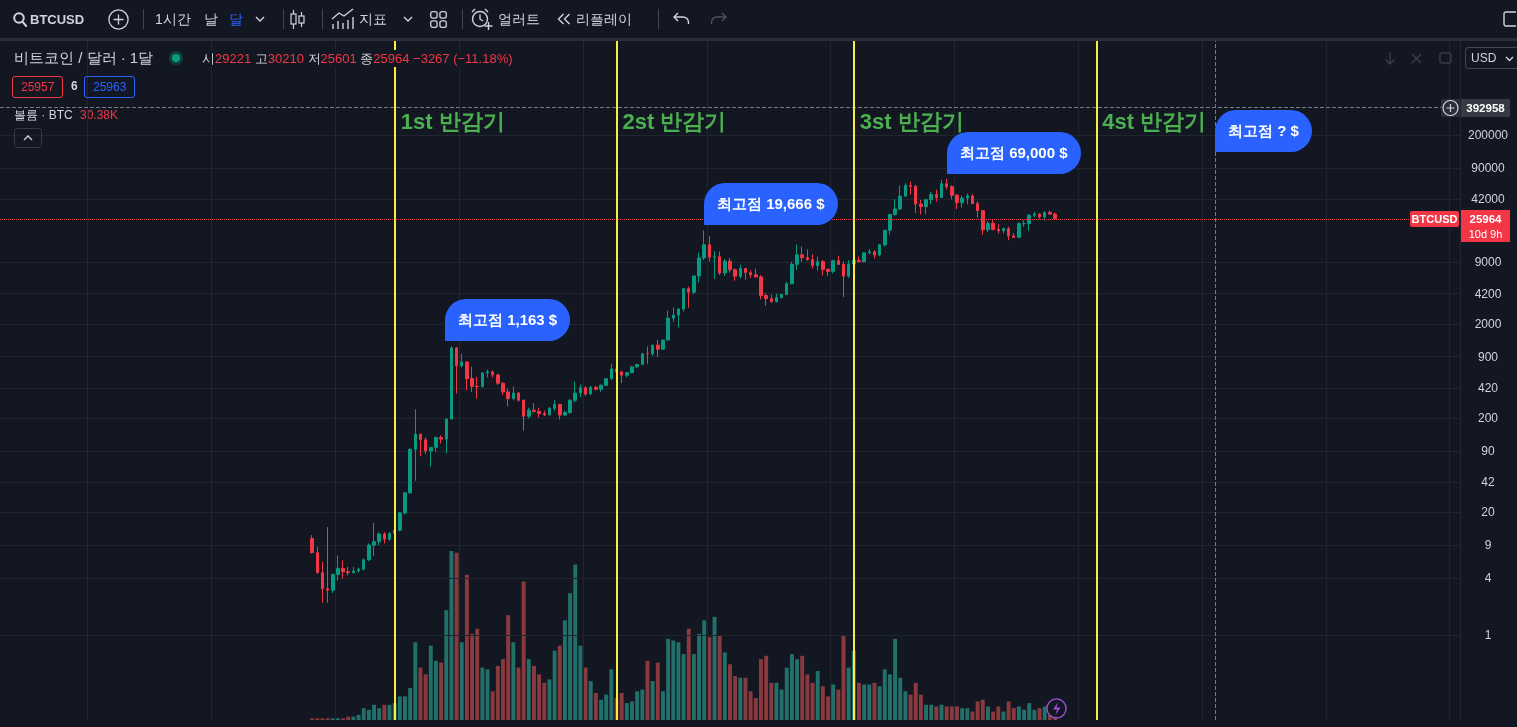 This screenshot has height=727, width=1517. Describe the element at coordinates (1488, 293) in the screenshot. I see `y-tick-label: 4200` at that location.